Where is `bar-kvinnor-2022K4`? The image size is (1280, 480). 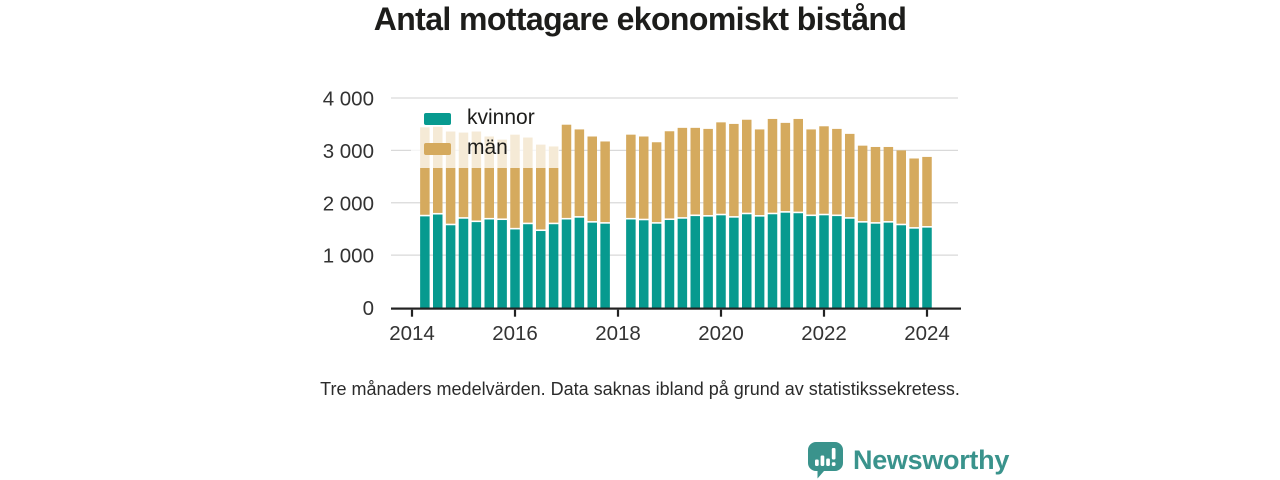 bar-kvinnor-2022K4 is located at coordinates (862, 265).